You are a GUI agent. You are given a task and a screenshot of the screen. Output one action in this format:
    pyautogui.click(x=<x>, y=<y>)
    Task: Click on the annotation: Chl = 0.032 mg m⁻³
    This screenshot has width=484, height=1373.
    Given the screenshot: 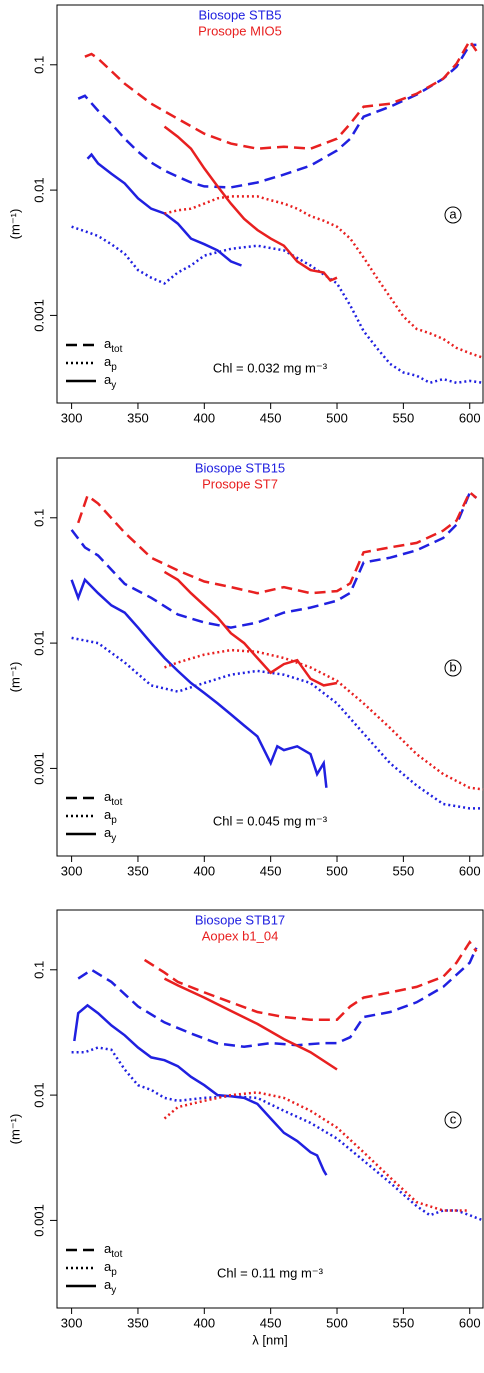 What is the action you would take?
    pyautogui.click(x=270, y=367)
    